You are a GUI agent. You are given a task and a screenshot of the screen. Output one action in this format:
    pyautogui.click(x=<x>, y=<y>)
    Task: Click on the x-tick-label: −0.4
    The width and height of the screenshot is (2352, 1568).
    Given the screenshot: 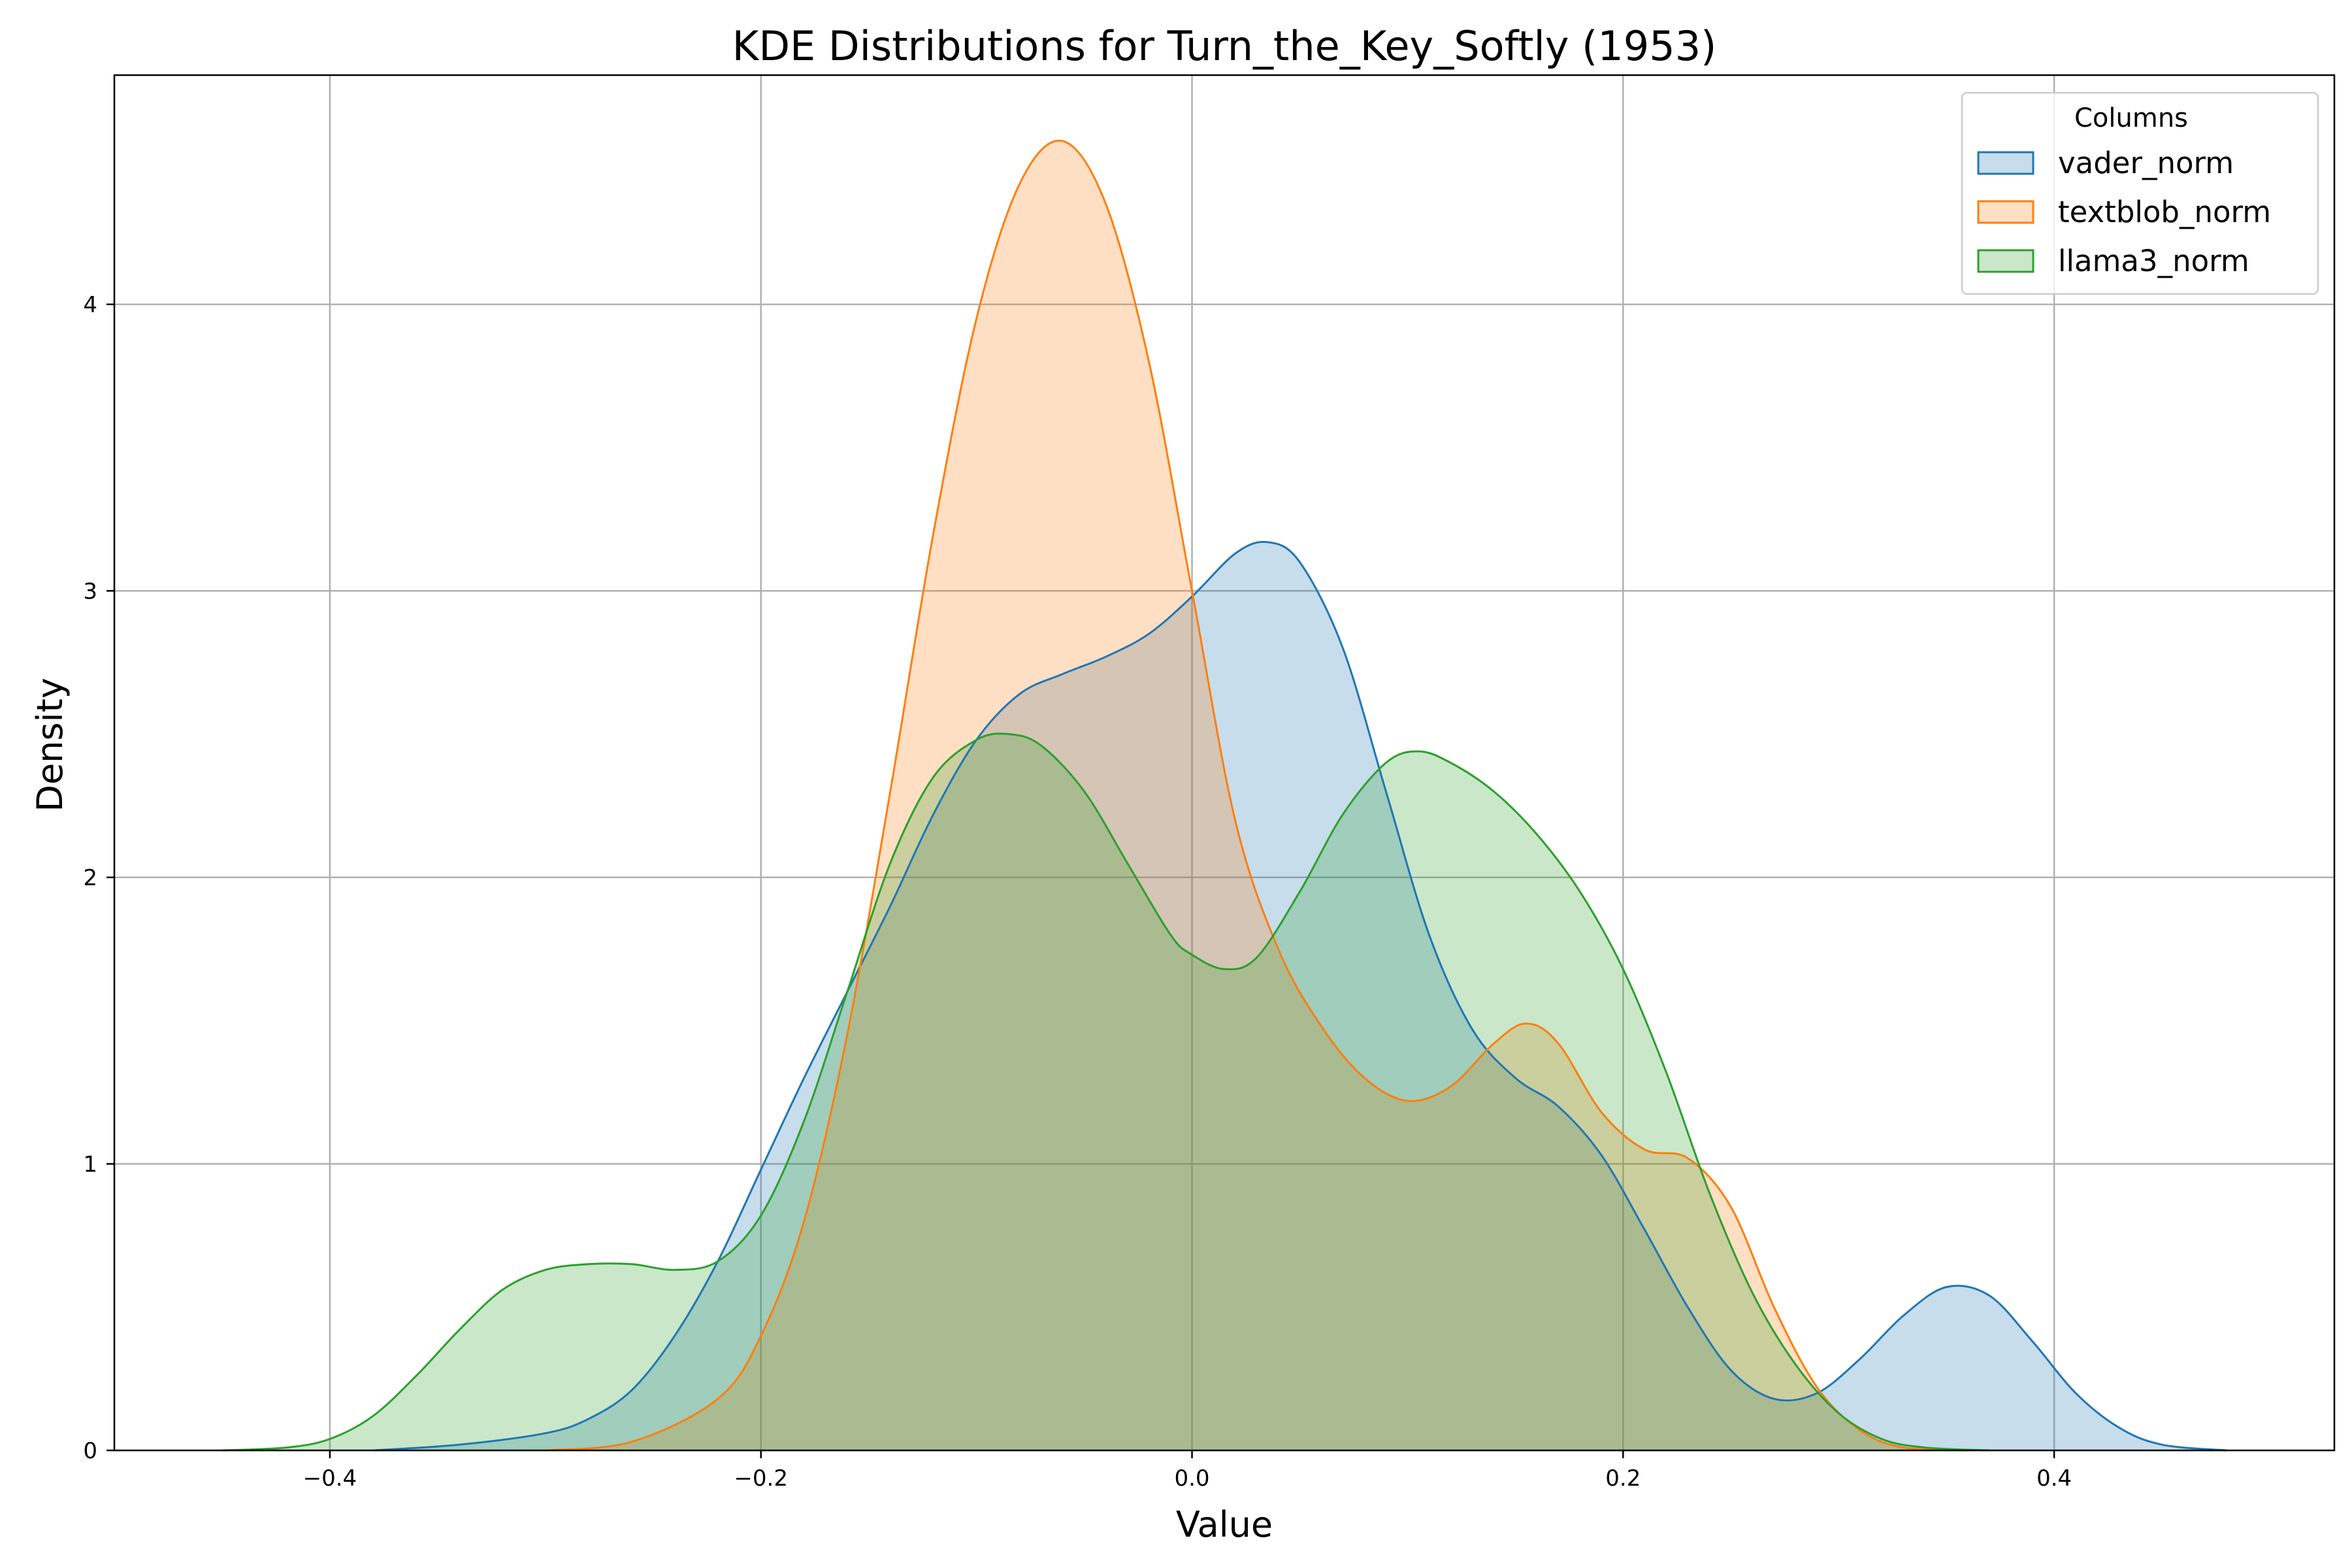 What is the action you would take?
    pyautogui.click(x=330, y=1478)
    